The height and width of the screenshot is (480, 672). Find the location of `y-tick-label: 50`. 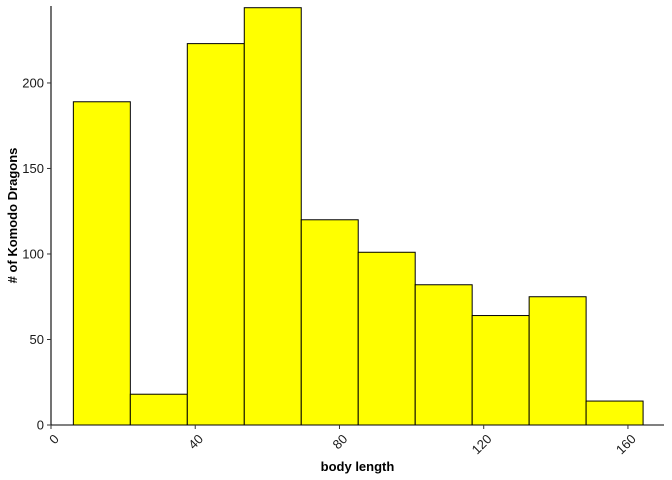

y-tick-label: 50 is located at coordinates (37, 339).